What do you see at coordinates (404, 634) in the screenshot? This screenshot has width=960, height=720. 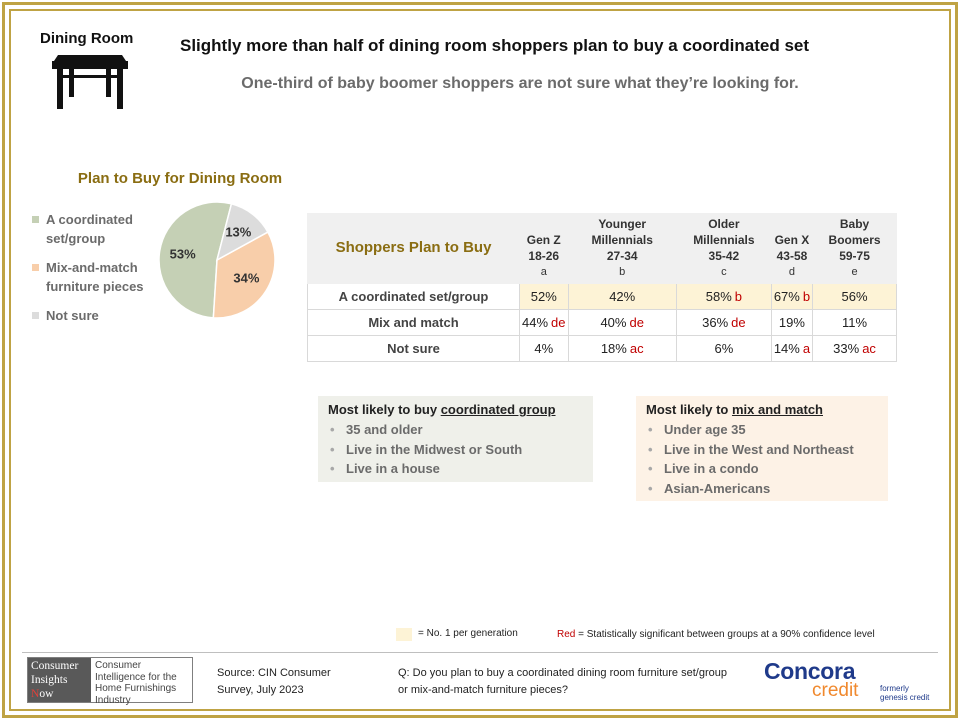 I see `top-cell-swatch` at bounding box center [404, 634].